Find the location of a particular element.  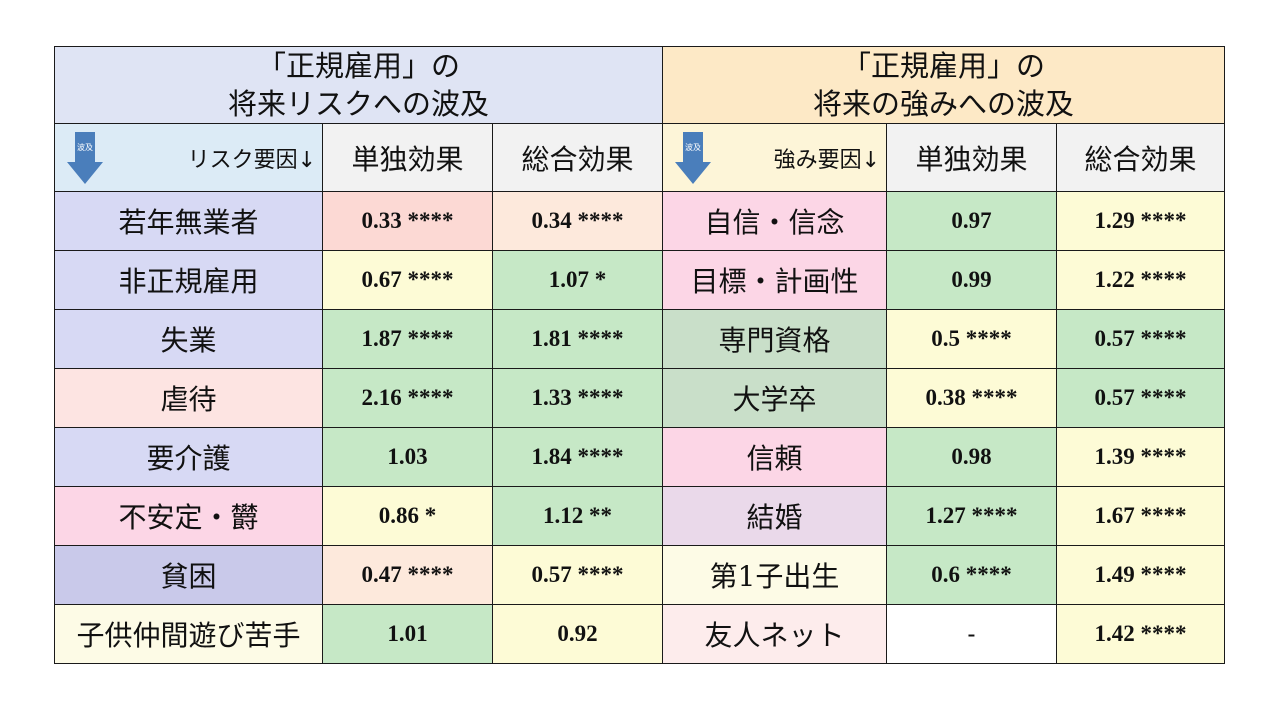

risk-factor-name: 若年無業者 is located at coordinates (188, 221).